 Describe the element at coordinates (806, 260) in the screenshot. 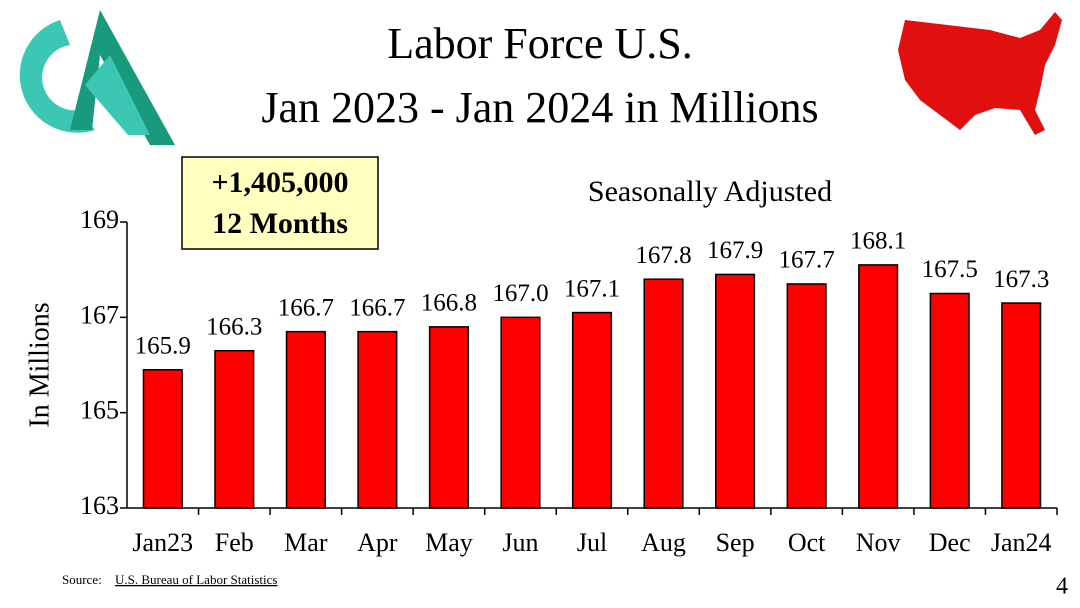

I see `value-label: 167.7` at that location.